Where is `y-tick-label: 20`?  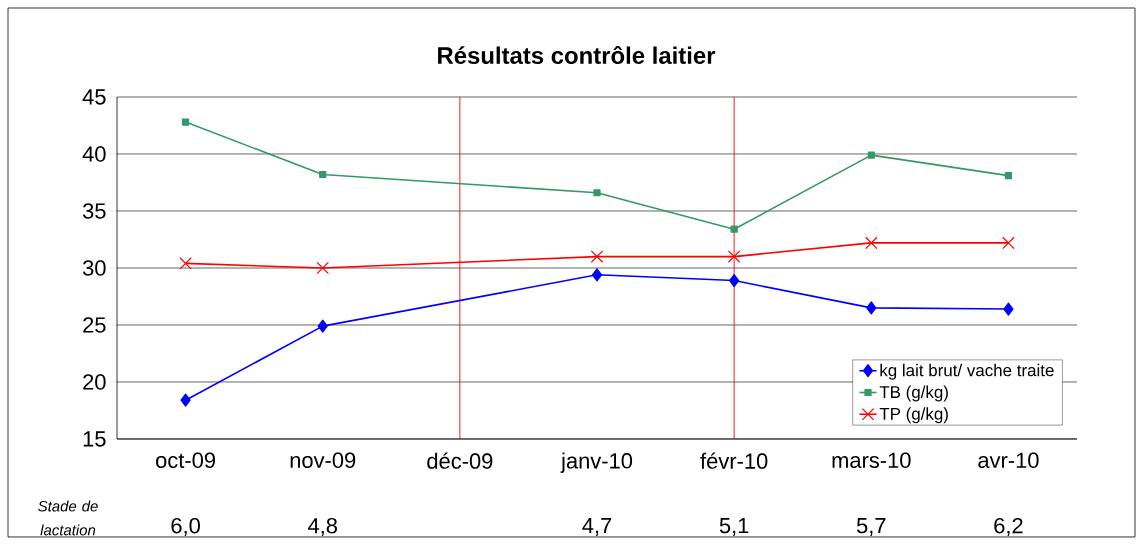 y-tick-label: 20 is located at coordinates (94, 382).